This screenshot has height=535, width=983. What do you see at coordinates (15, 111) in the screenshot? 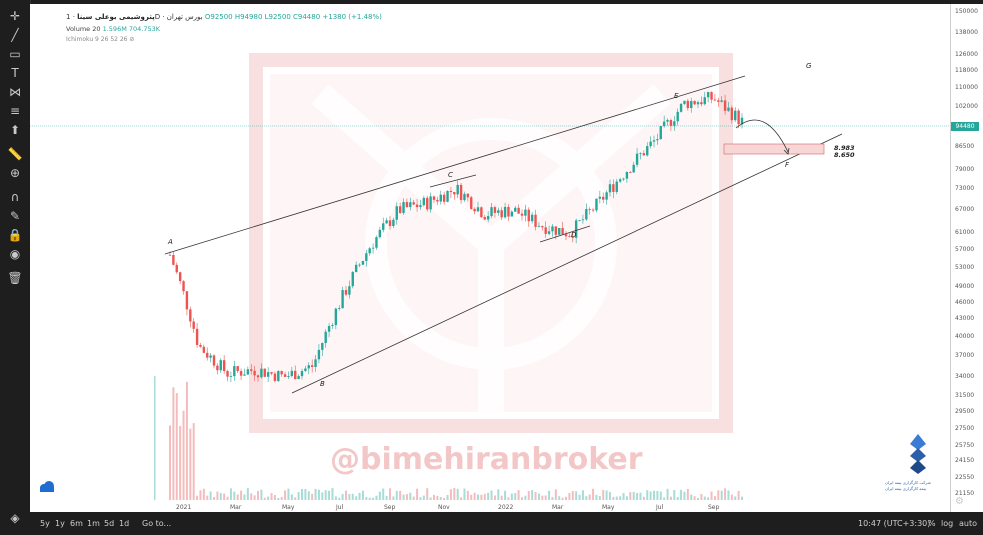
I see `fib-icon: ≡` at bounding box center [15, 111].